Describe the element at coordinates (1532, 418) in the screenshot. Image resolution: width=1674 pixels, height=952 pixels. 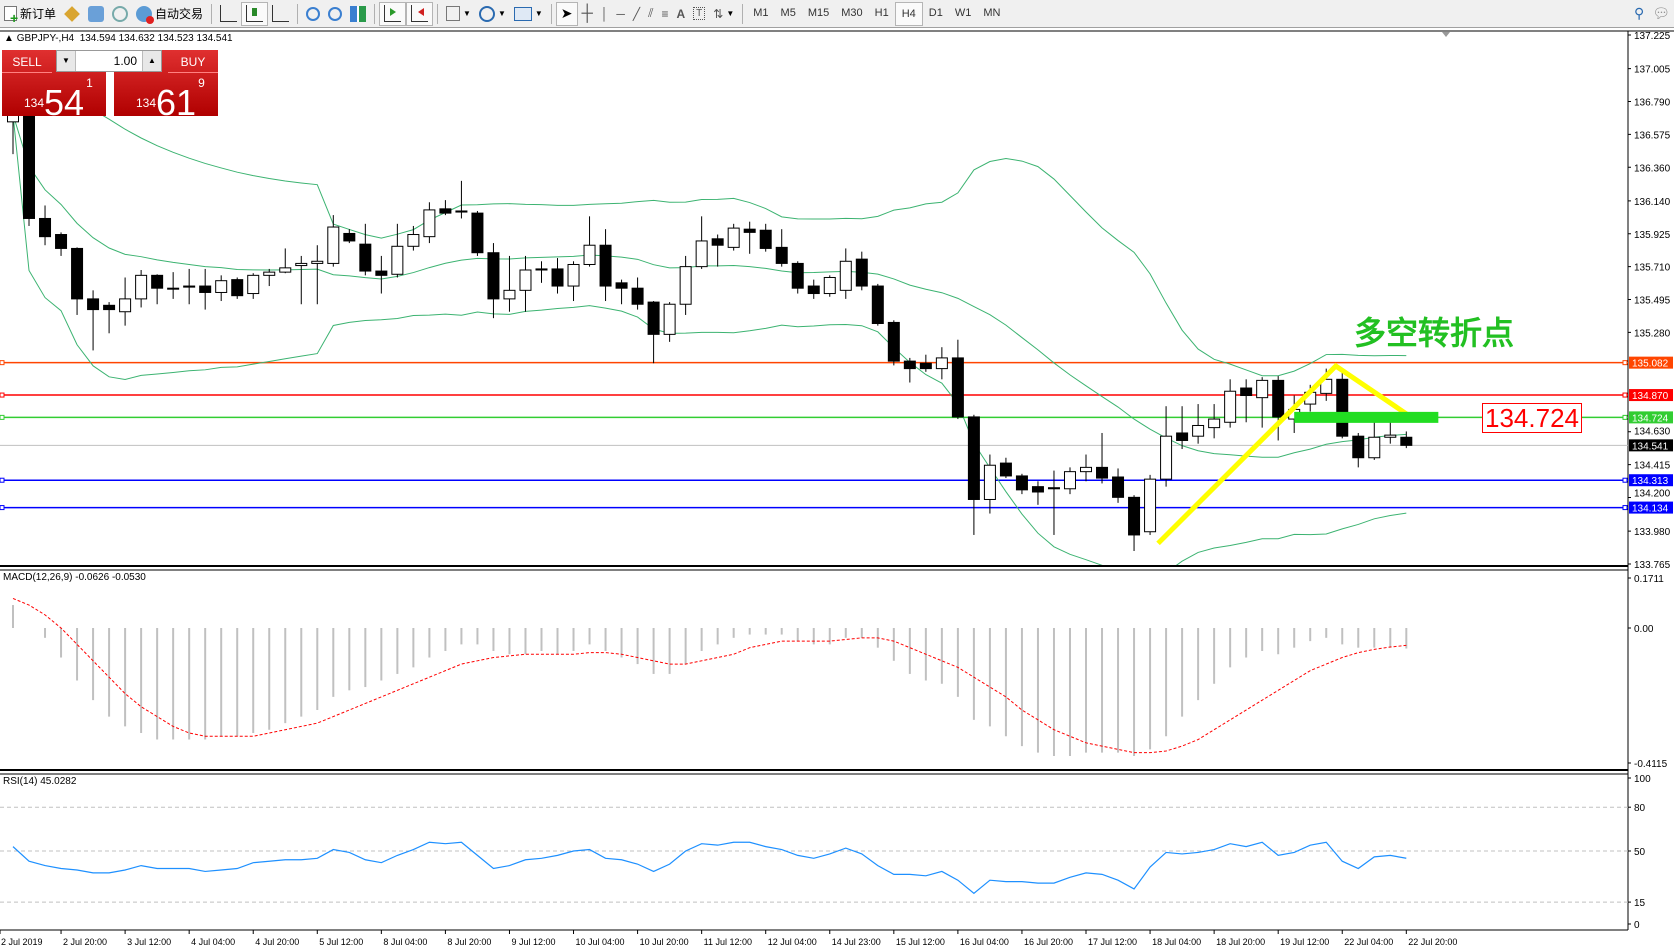
I see `annotation-price-box: 134.724` at that location.